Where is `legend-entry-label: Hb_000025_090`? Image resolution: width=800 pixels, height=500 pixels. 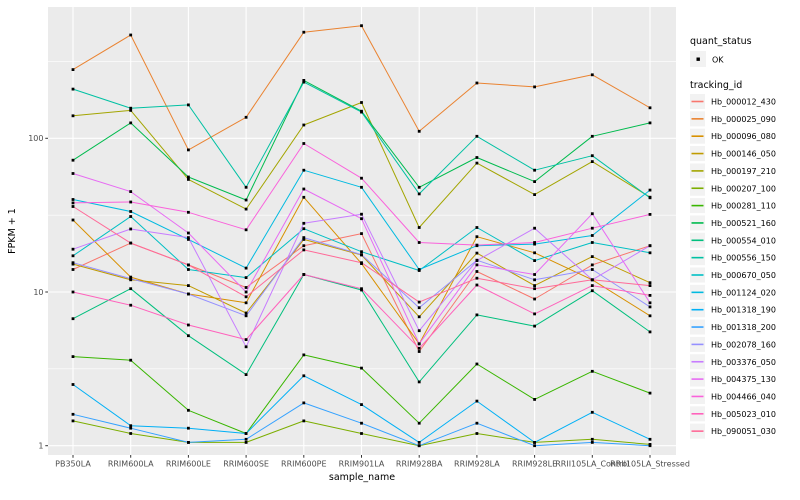
legend-entry-label: Hb_000025_090 is located at coordinates (743, 119).